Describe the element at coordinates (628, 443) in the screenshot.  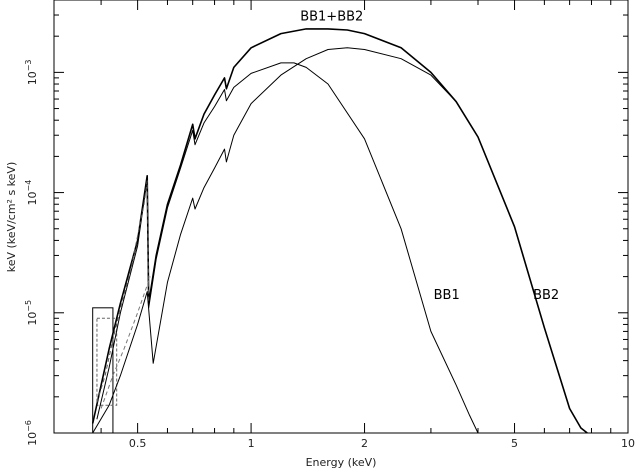
I see `x-tick-label: 10` at that location.